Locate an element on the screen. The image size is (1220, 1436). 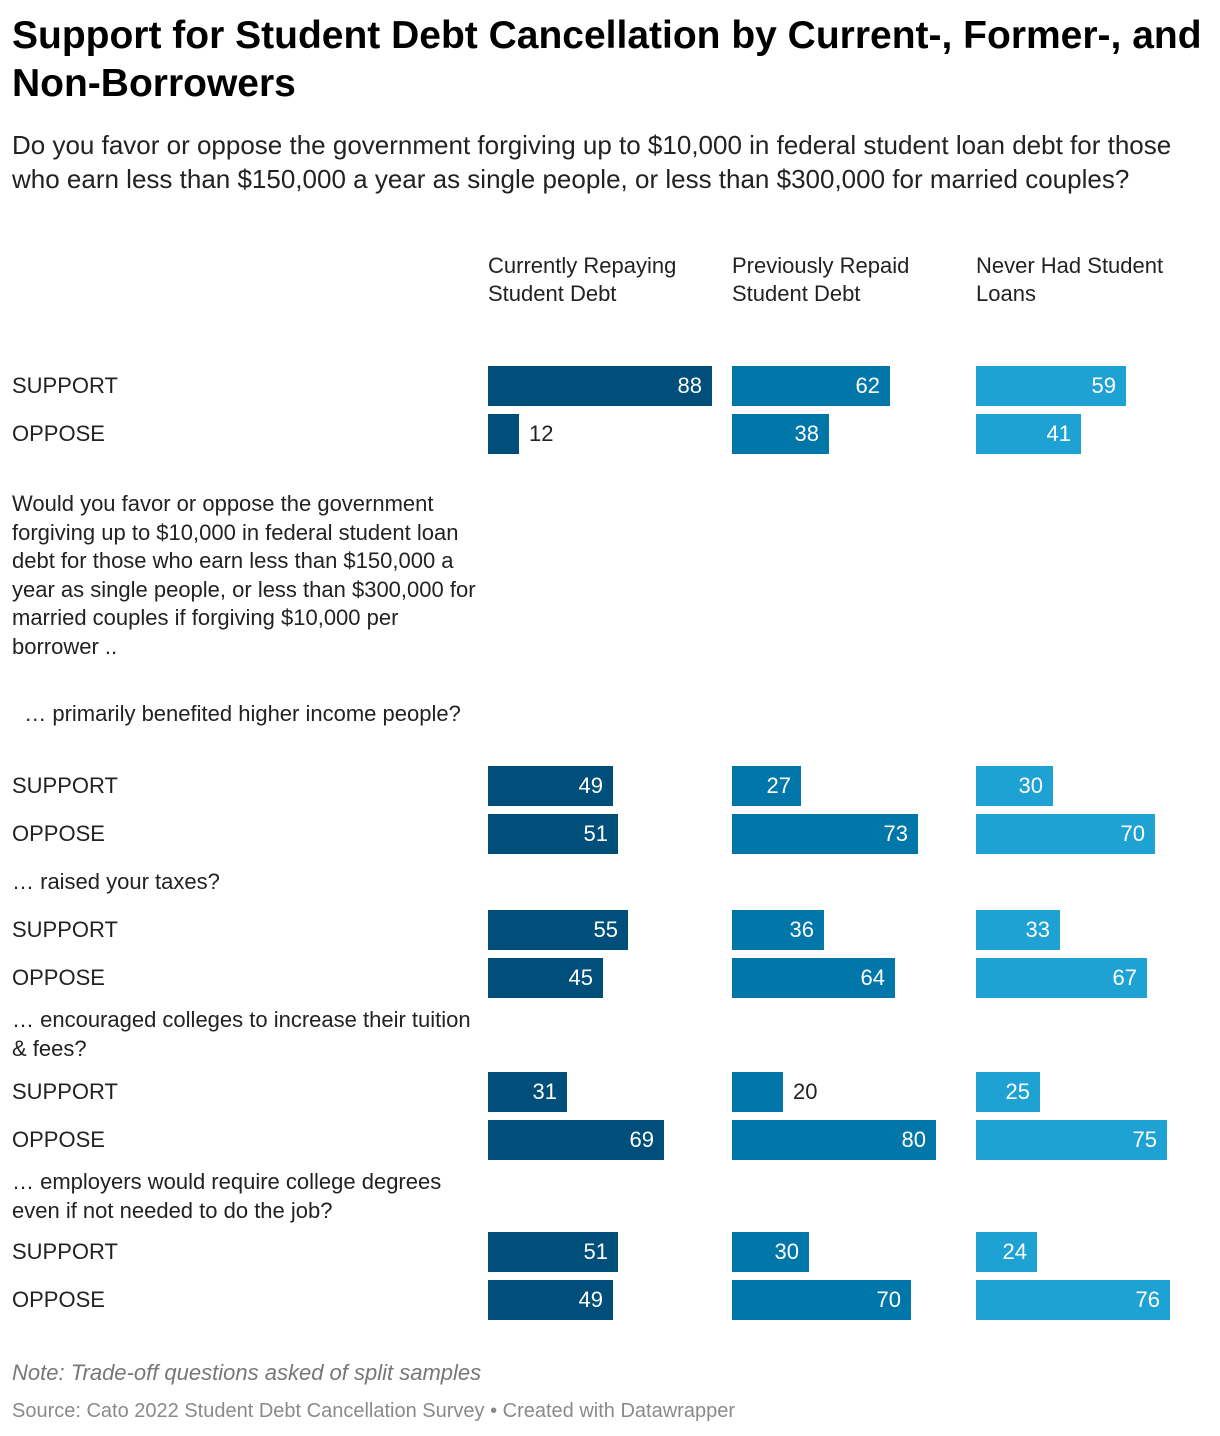
bar-value-label: 31 is located at coordinates (544, 1091).